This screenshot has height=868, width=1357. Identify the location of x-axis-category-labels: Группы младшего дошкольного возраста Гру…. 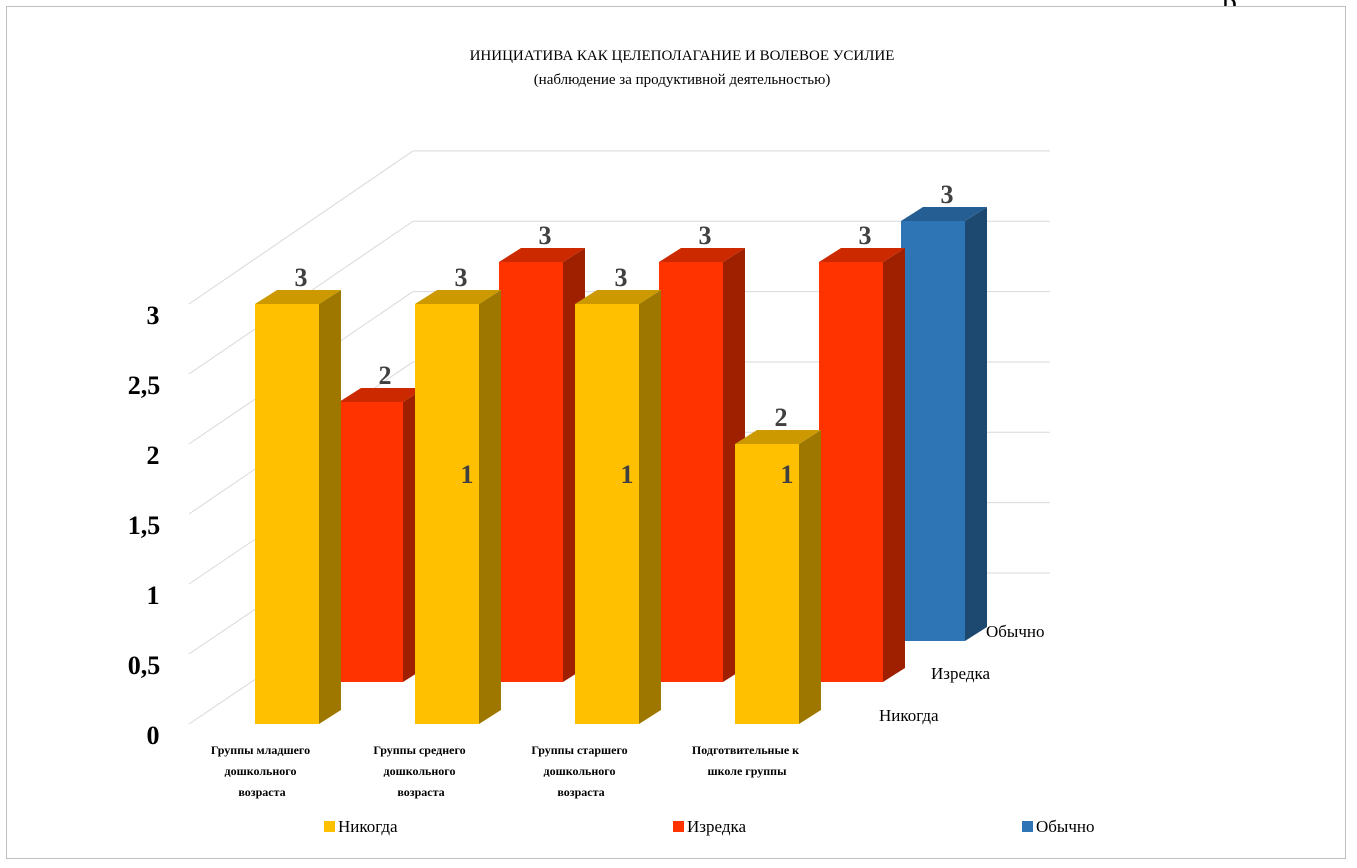
(506, 771).